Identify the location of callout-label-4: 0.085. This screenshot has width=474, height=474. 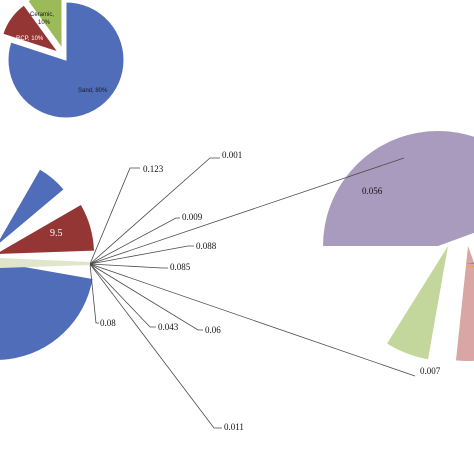
(180, 267).